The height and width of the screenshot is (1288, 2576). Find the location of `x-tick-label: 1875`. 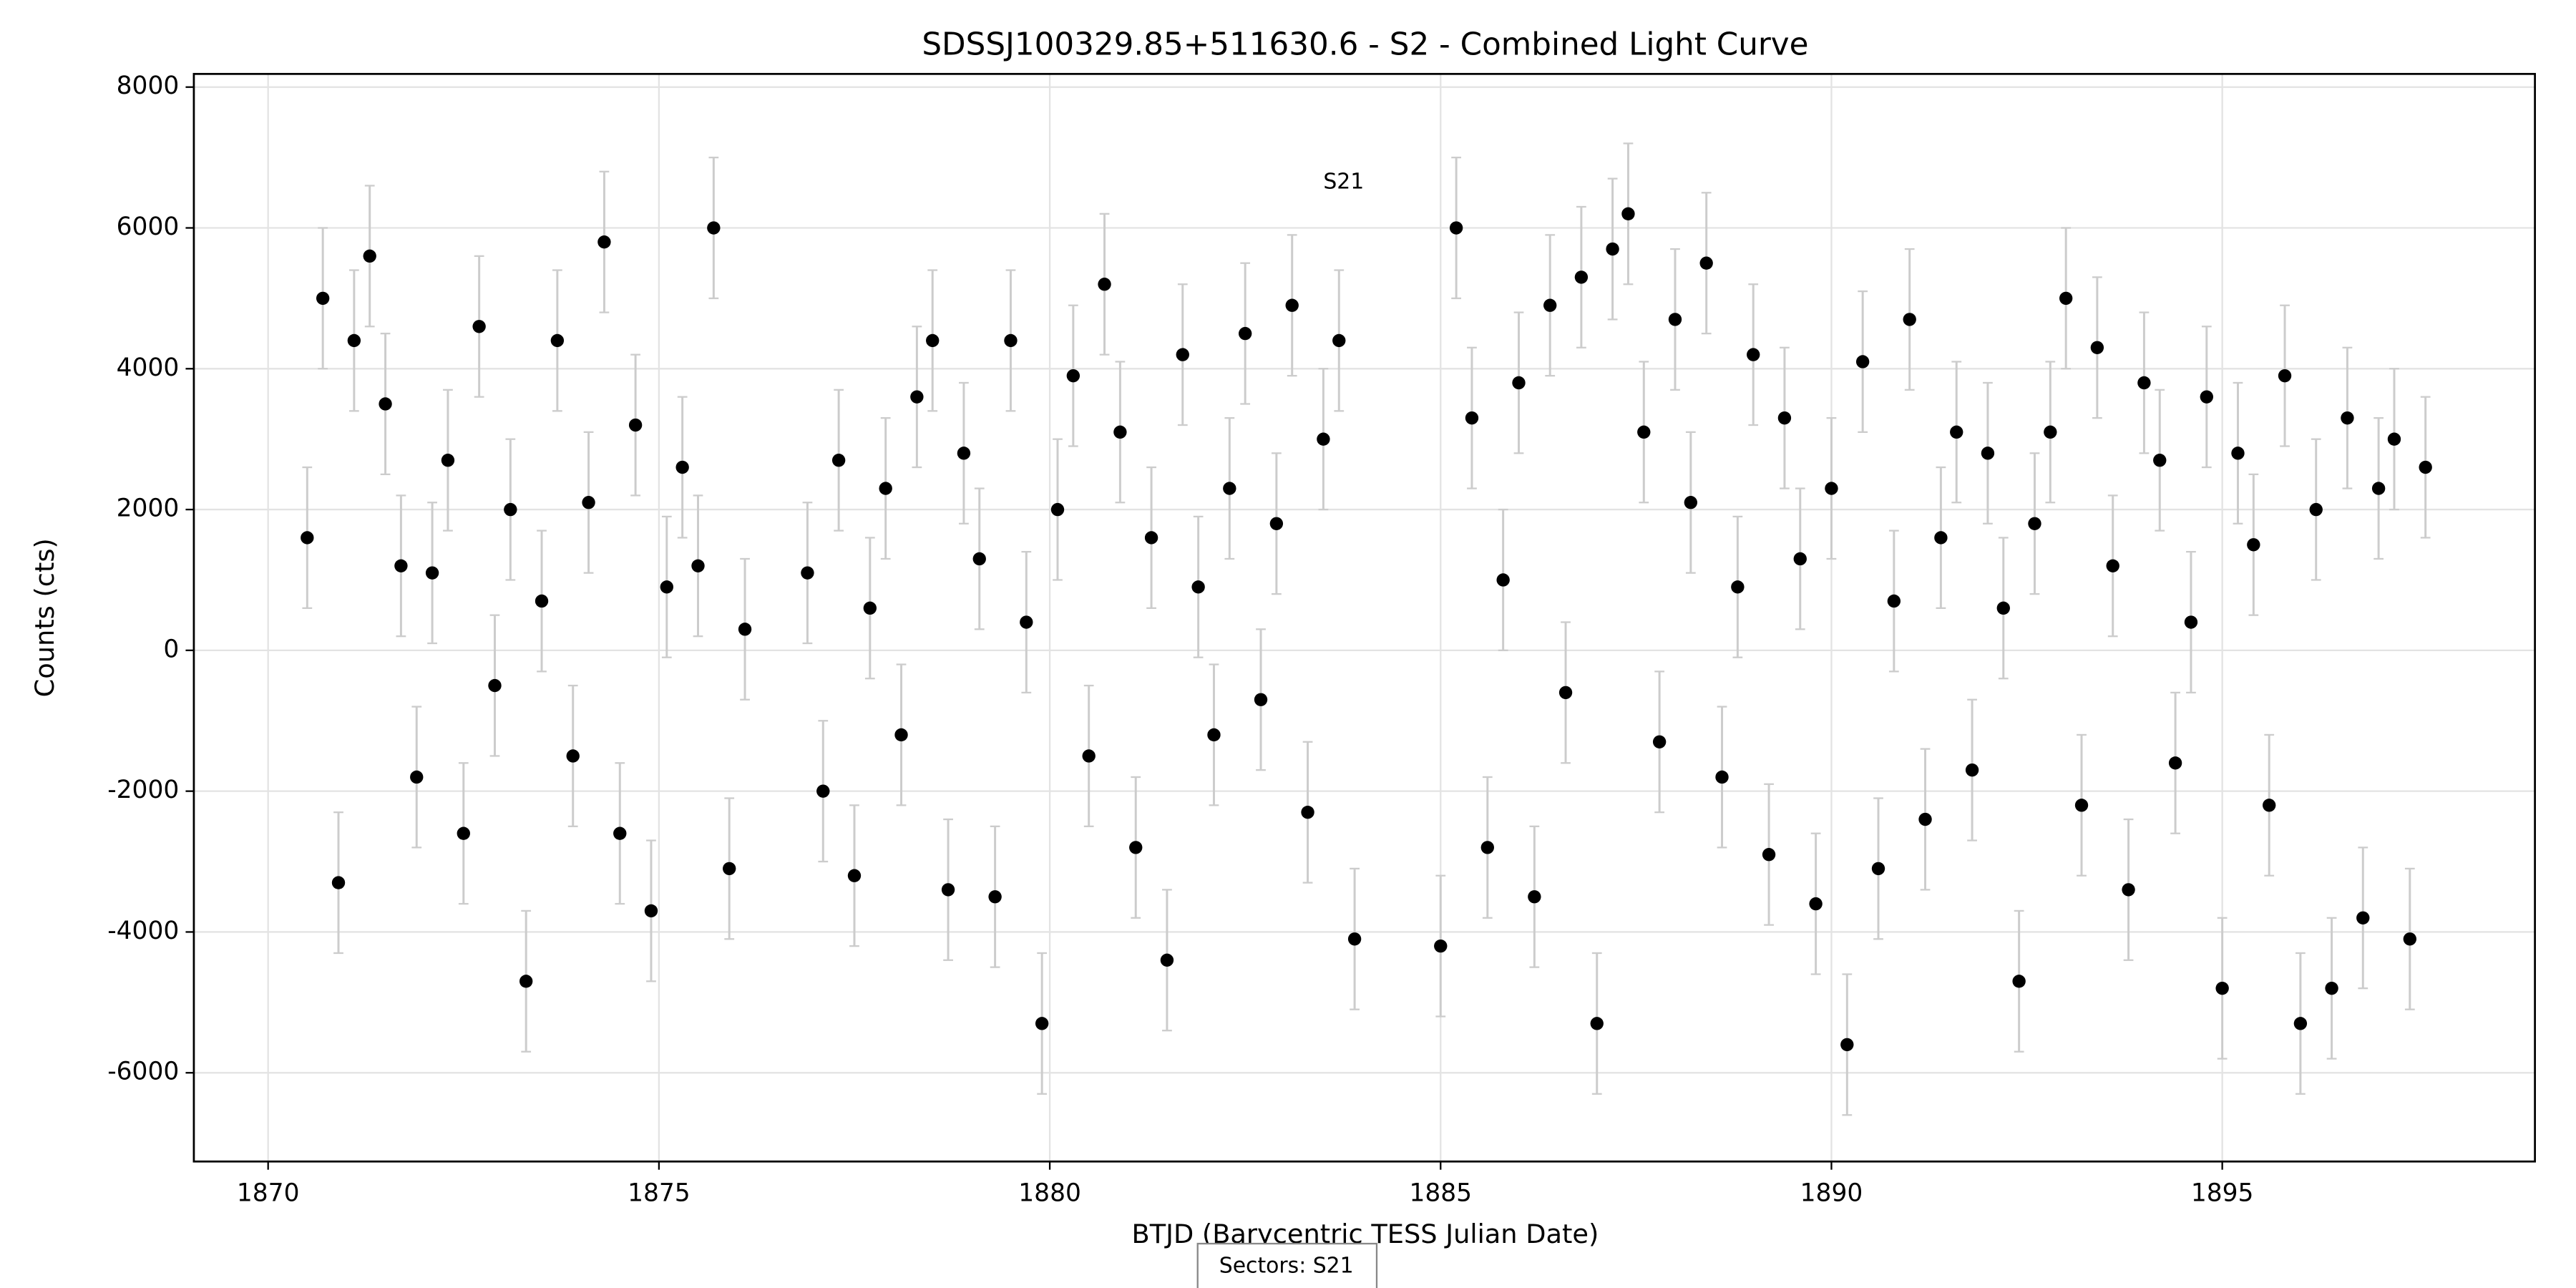

x-tick-label: 1875 is located at coordinates (659, 1193).